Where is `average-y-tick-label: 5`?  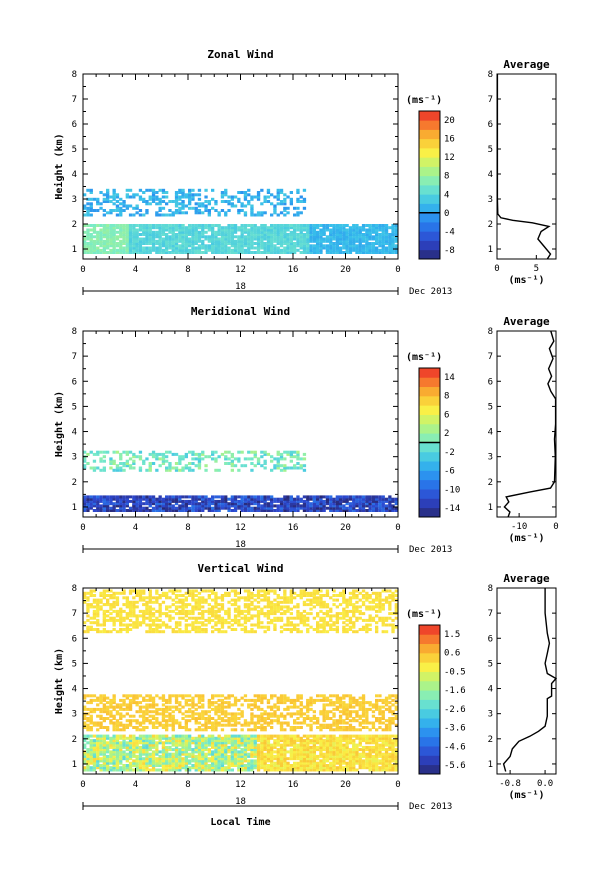 average-y-tick-label: 5 is located at coordinates (490, 407).